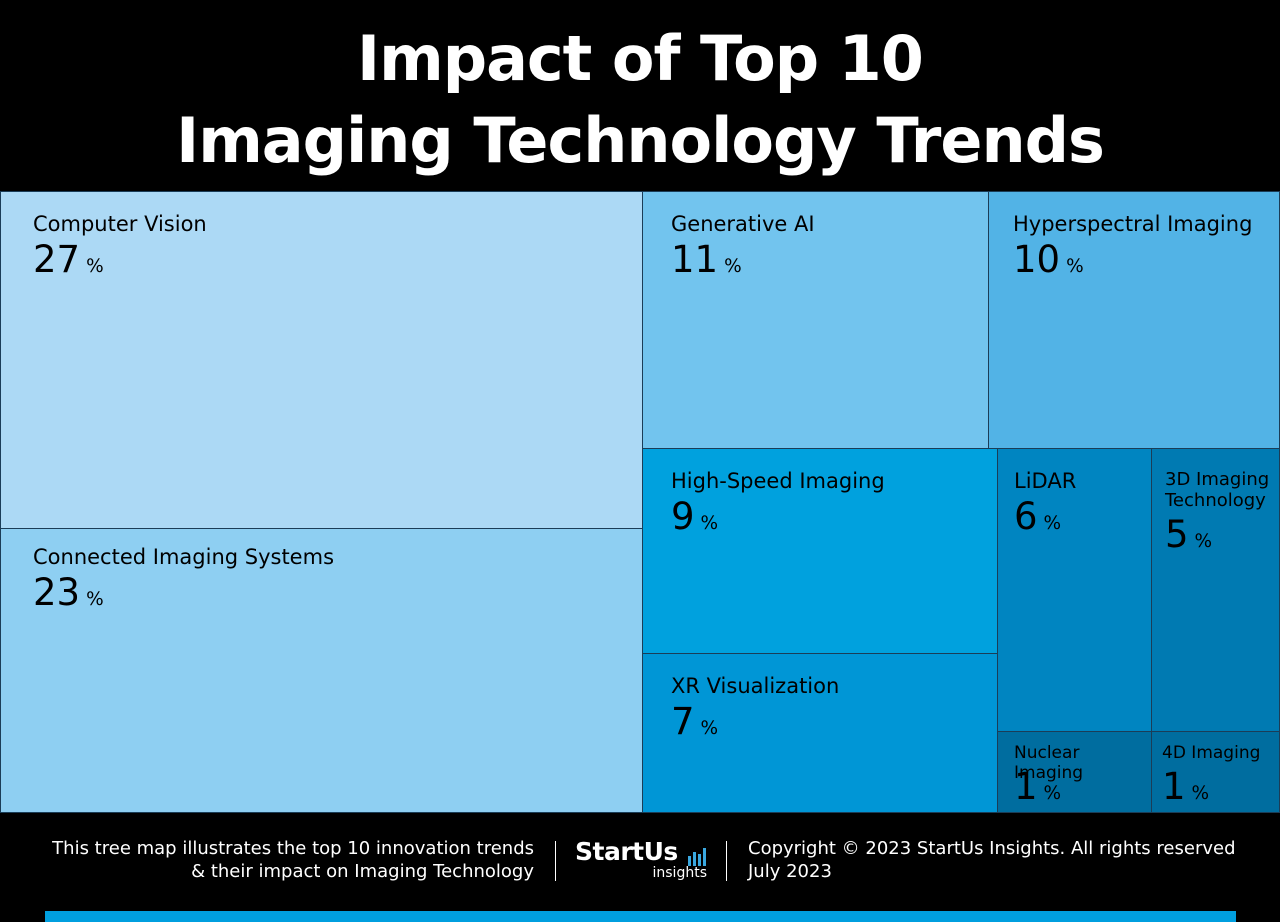  What do you see at coordinates (57, 592) in the screenshot?
I see `treemap-cell-value-number: 23` at bounding box center [57, 592].